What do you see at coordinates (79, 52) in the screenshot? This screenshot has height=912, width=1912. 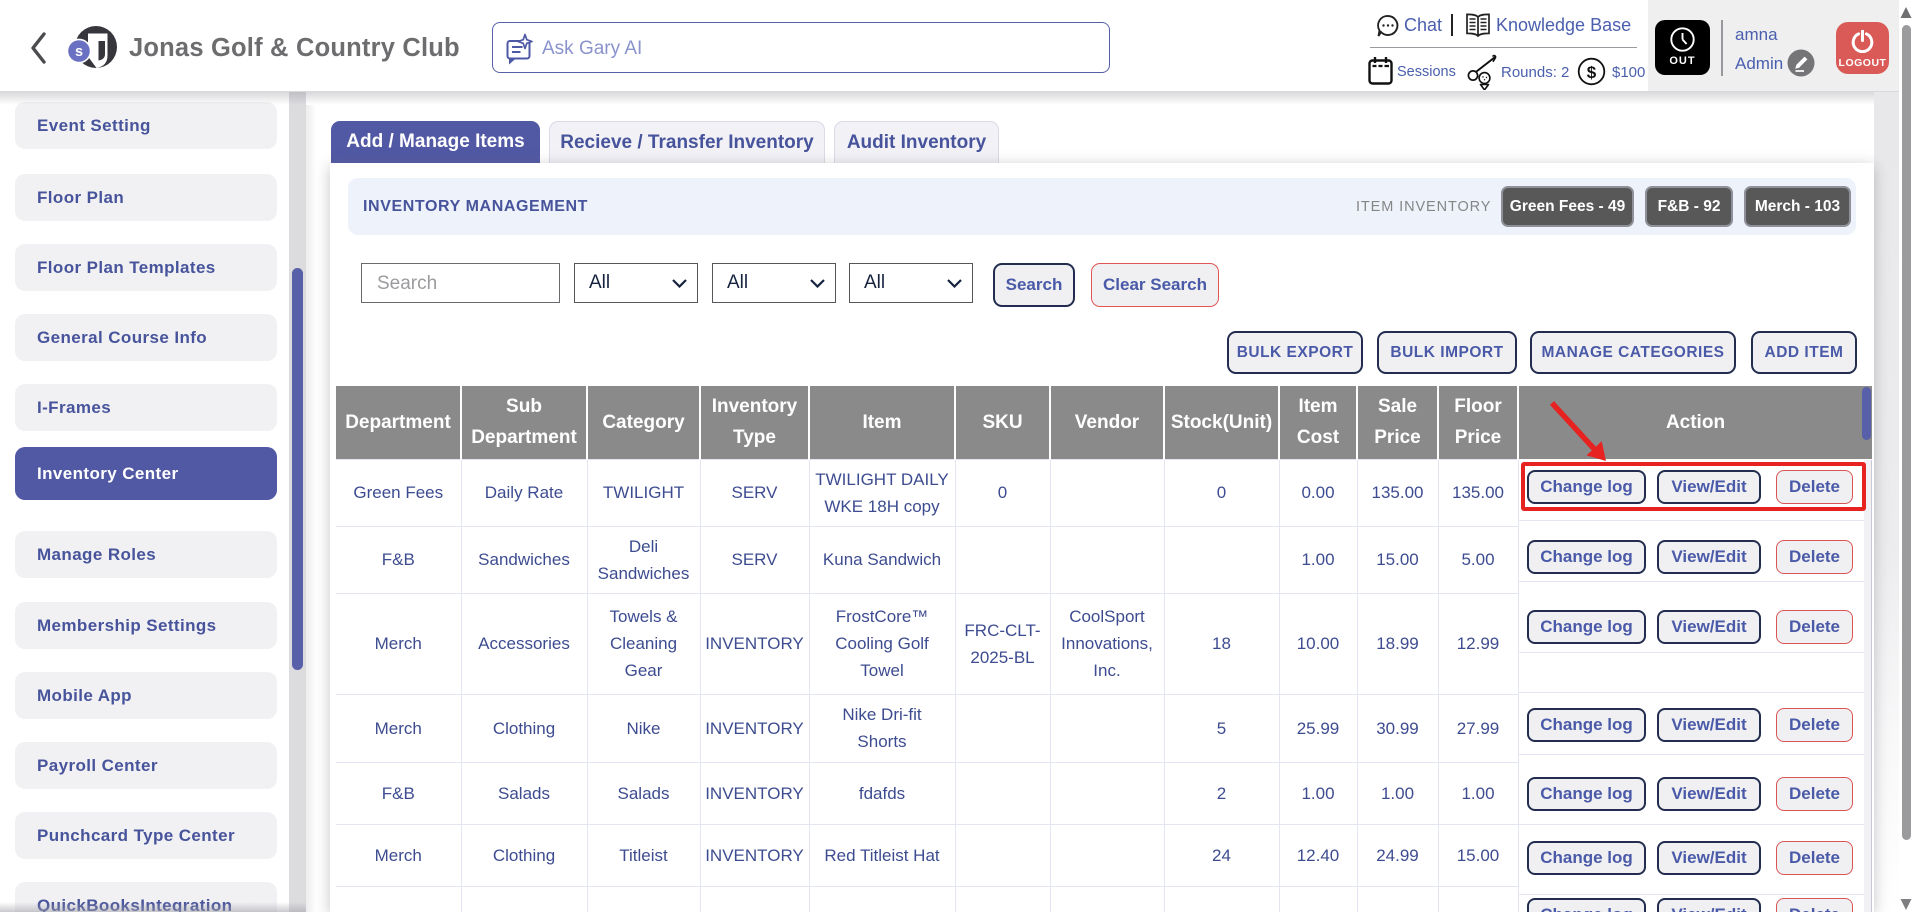 I see `svg-text: s` at bounding box center [79, 52].